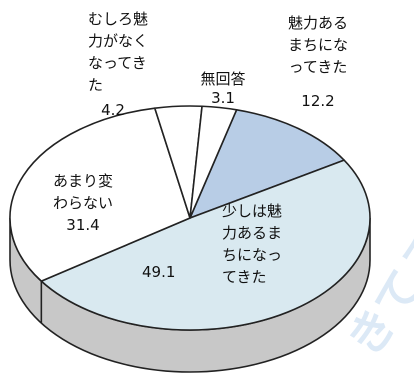 This screenshot has height=383, width=414. What do you see at coordinates (222, 79) in the screenshot?
I see `slice-label-4: 無回答` at bounding box center [222, 79].